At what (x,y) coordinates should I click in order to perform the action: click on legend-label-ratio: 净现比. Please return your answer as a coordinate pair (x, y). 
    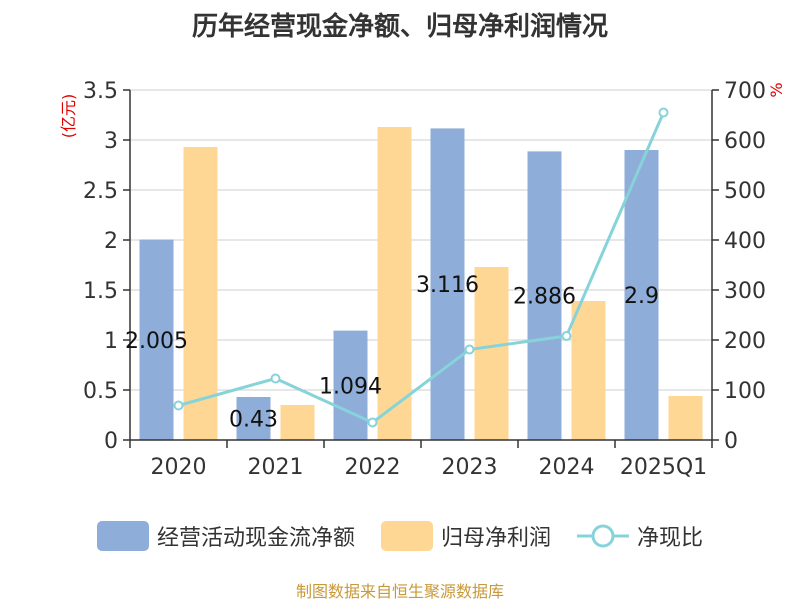
    Looking at the image, I should click on (670, 538).